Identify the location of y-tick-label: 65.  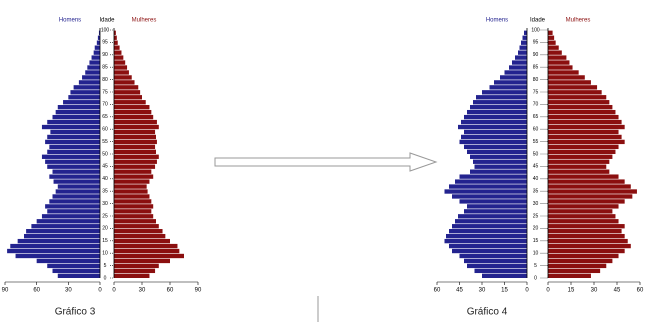
(536, 117).